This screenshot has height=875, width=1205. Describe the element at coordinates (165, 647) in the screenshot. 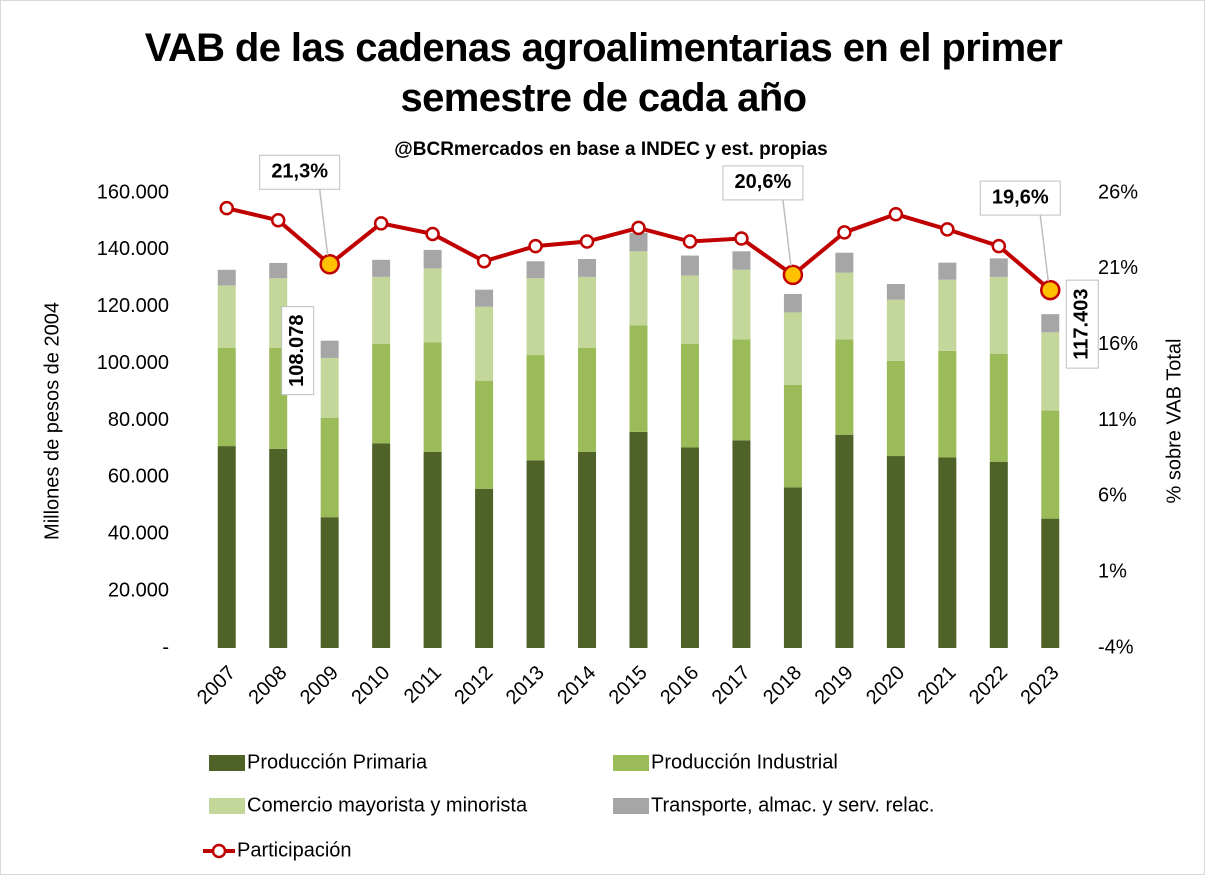

I see `y-tick-label: -` at that location.